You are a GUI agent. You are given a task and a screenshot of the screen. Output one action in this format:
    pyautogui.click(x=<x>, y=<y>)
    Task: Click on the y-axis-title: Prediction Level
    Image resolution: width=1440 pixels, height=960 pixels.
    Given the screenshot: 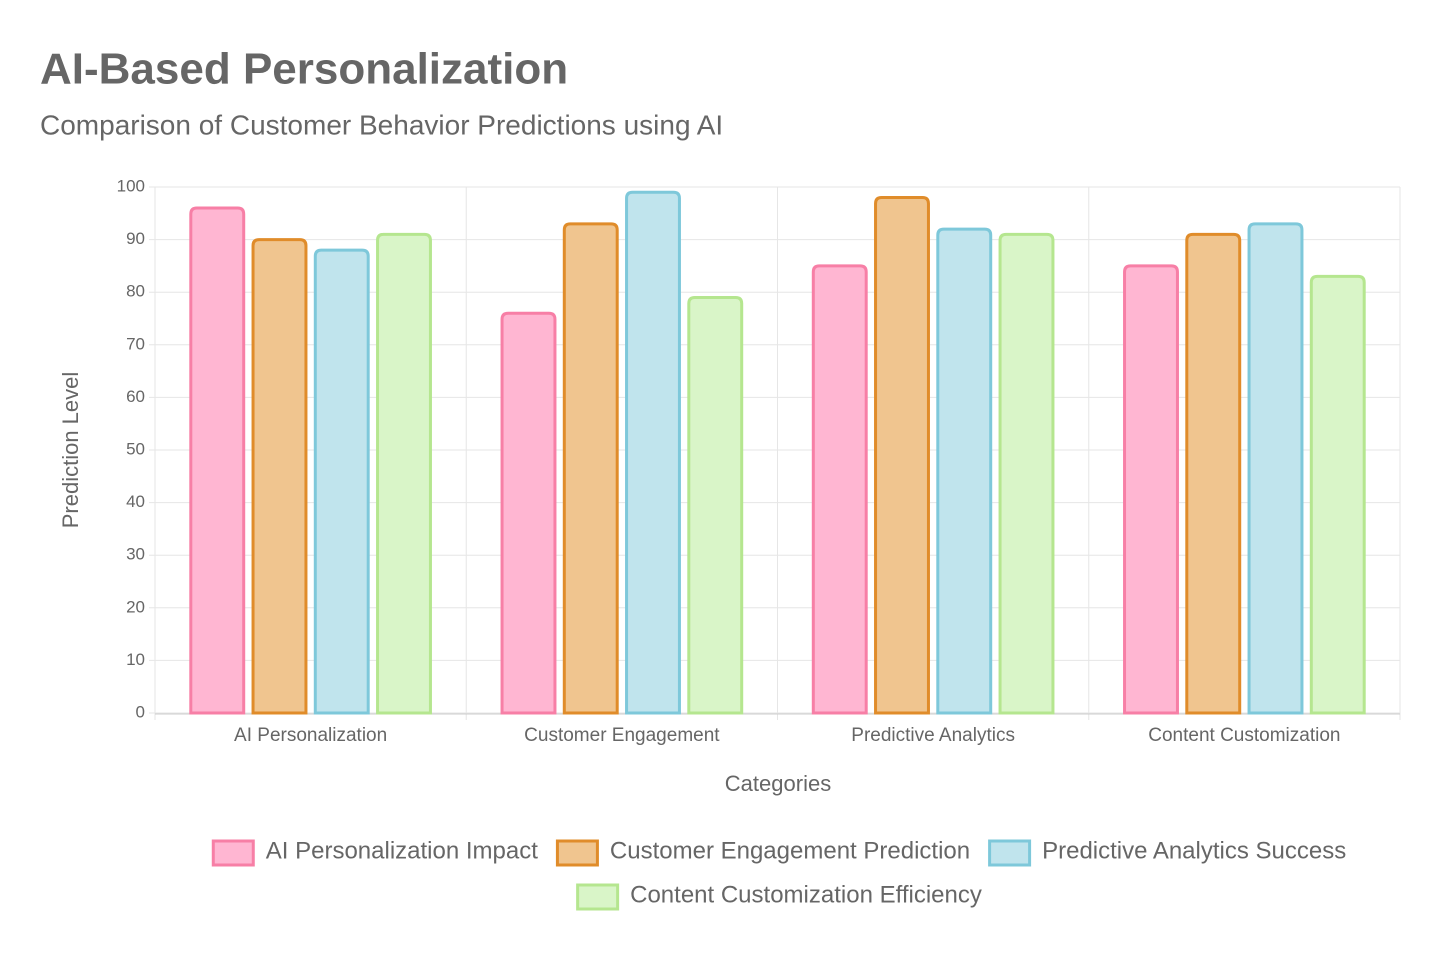 What is the action you would take?
    pyautogui.click(x=70, y=450)
    